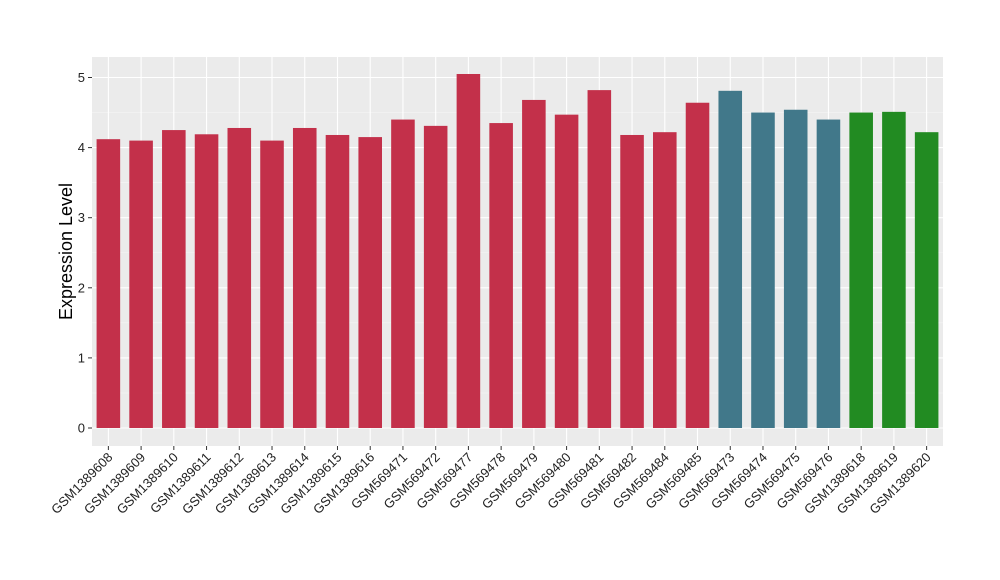  What do you see at coordinates (141, 284) in the screenshot?
I see `bar-GSM1389609` at bounding box center [141, 284].